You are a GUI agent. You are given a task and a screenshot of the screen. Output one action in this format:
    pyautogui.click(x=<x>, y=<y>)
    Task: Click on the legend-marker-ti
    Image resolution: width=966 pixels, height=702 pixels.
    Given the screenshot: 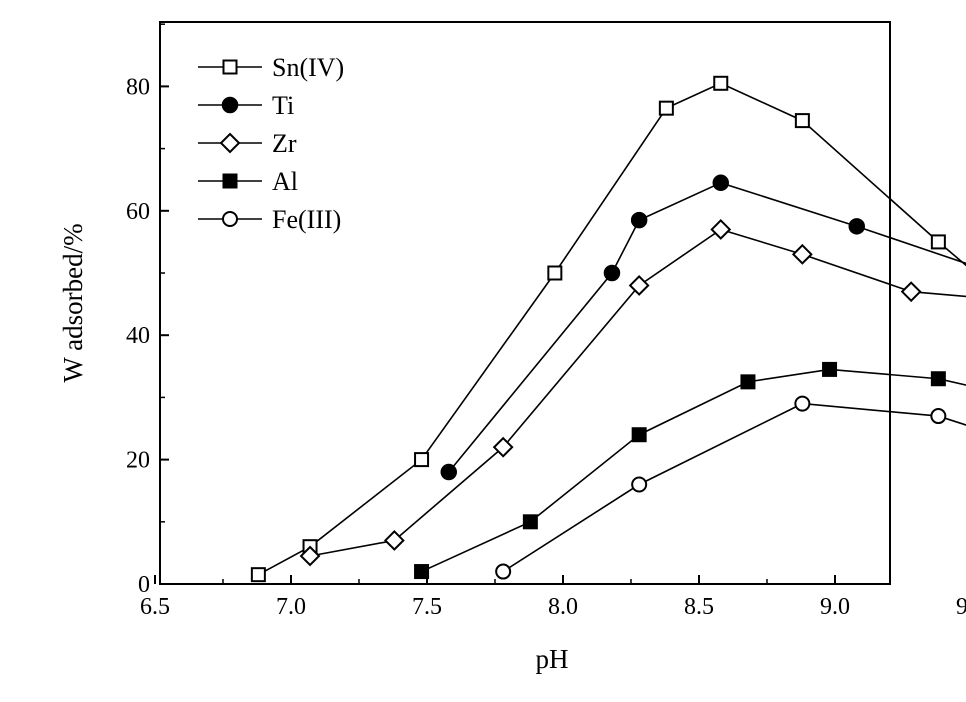 What is the action you would take?
    pyautogui.click(x=230, y=105)
    